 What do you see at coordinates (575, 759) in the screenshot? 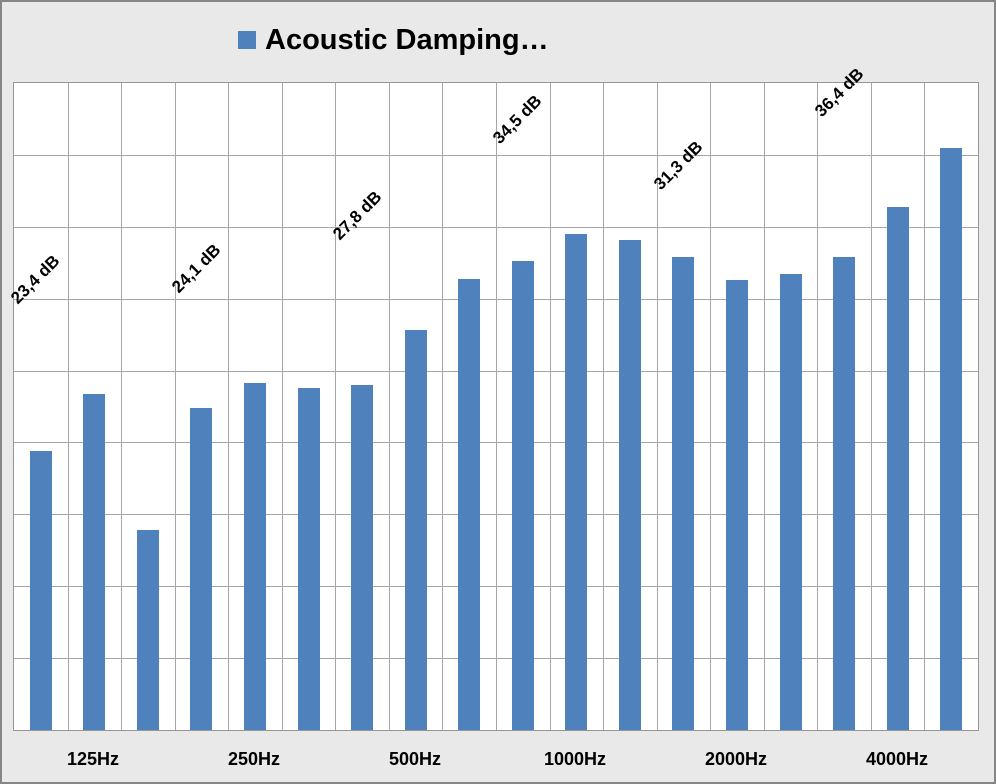
I see `x-axis-tick-label: 1000Hz` at bounding box center [575, 759].